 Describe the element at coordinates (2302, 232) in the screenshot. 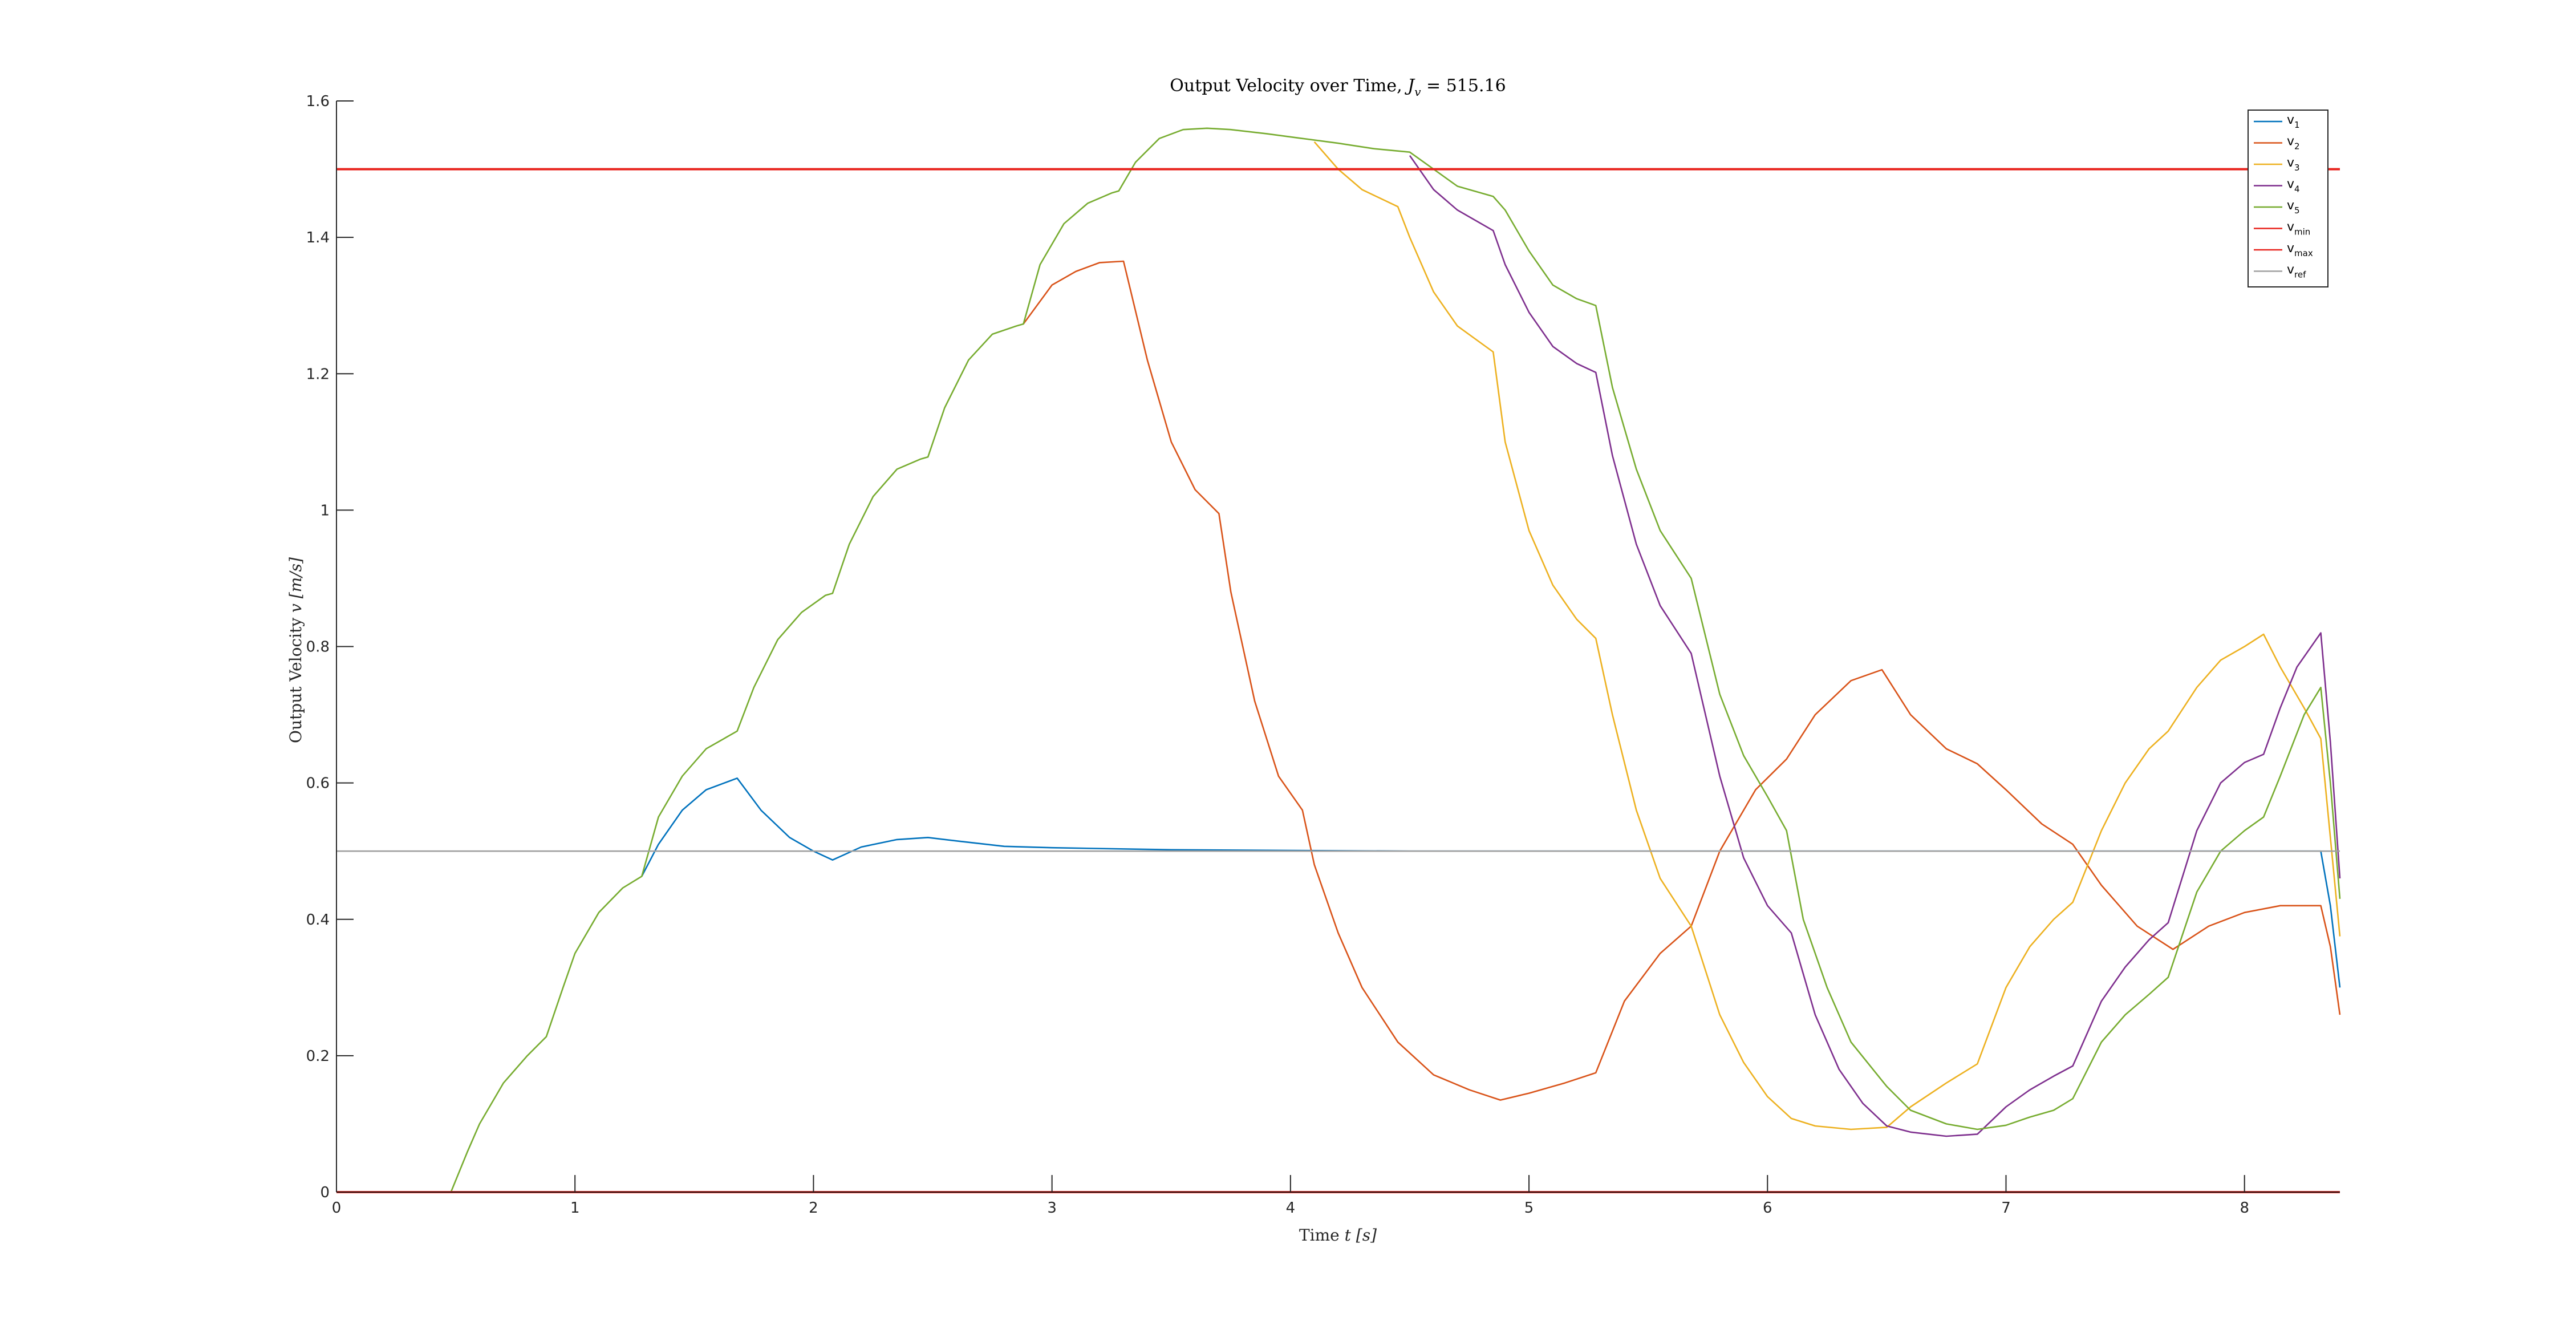

I see `legend-entry-subscript: min` at that location.